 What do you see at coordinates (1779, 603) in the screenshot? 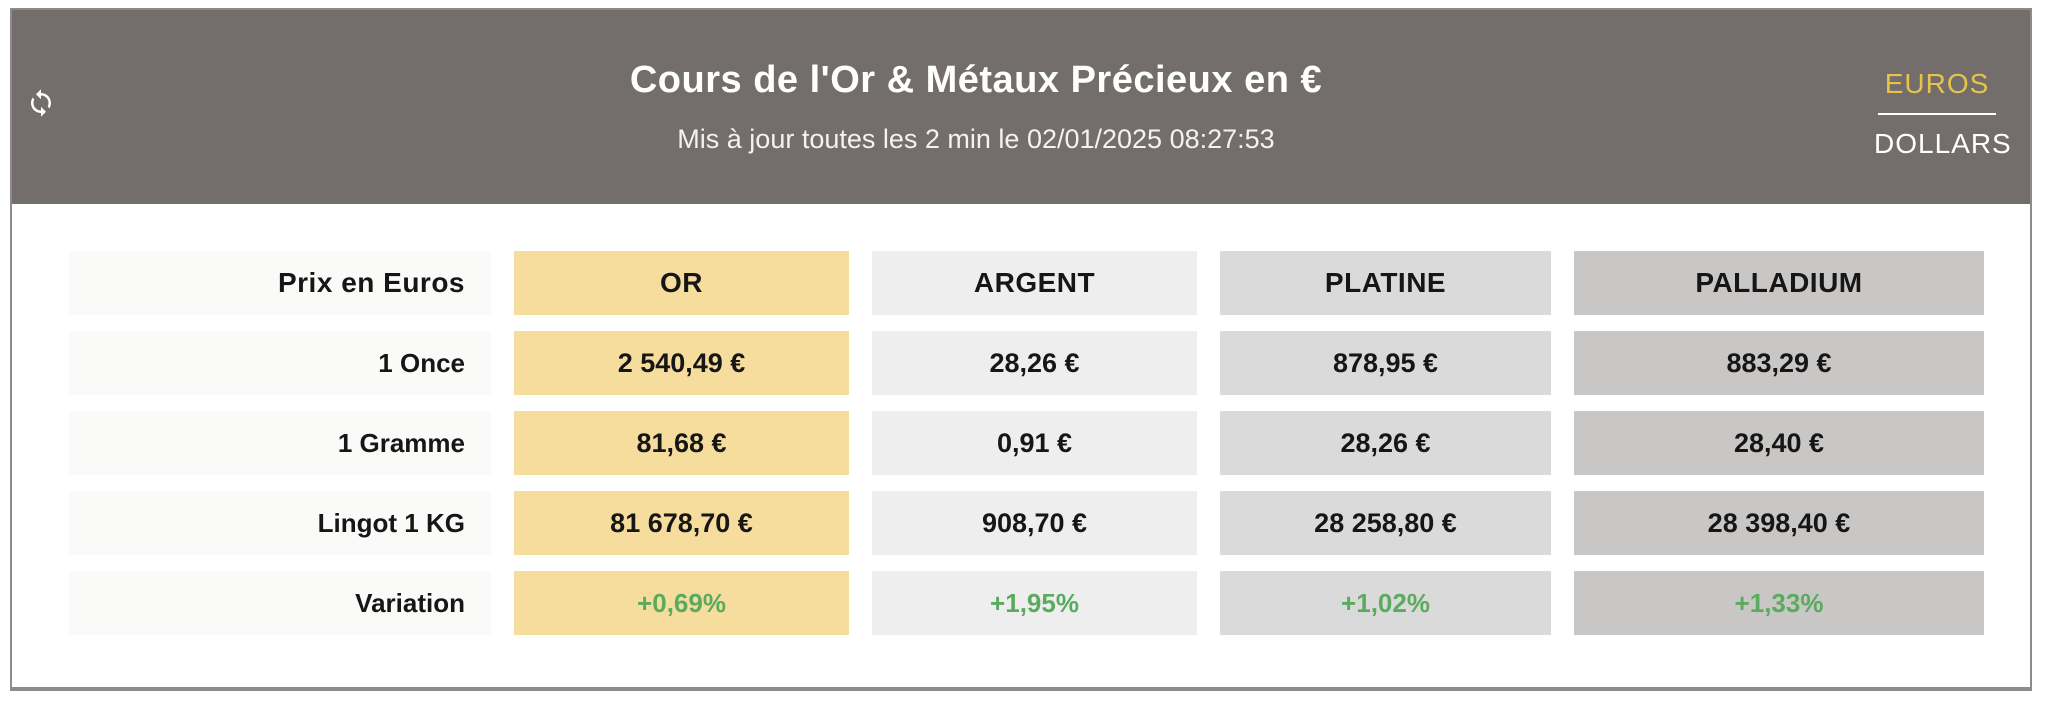
I see `variation-cell-palladium: +1,33%` at bounding box center [1779, 603].